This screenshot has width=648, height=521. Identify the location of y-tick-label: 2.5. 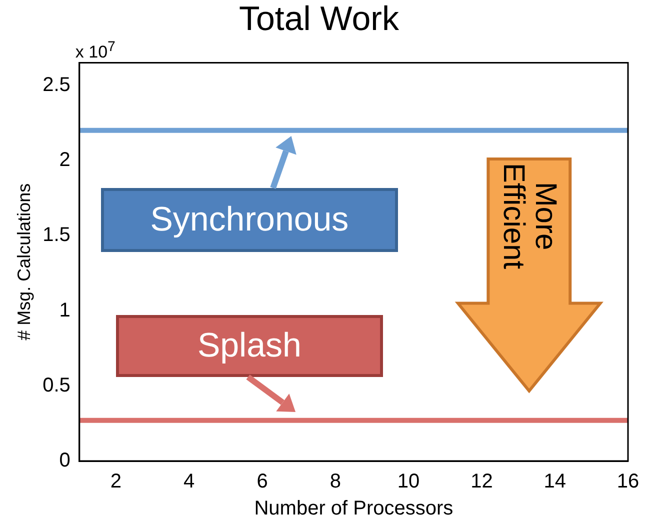
(56, 85).